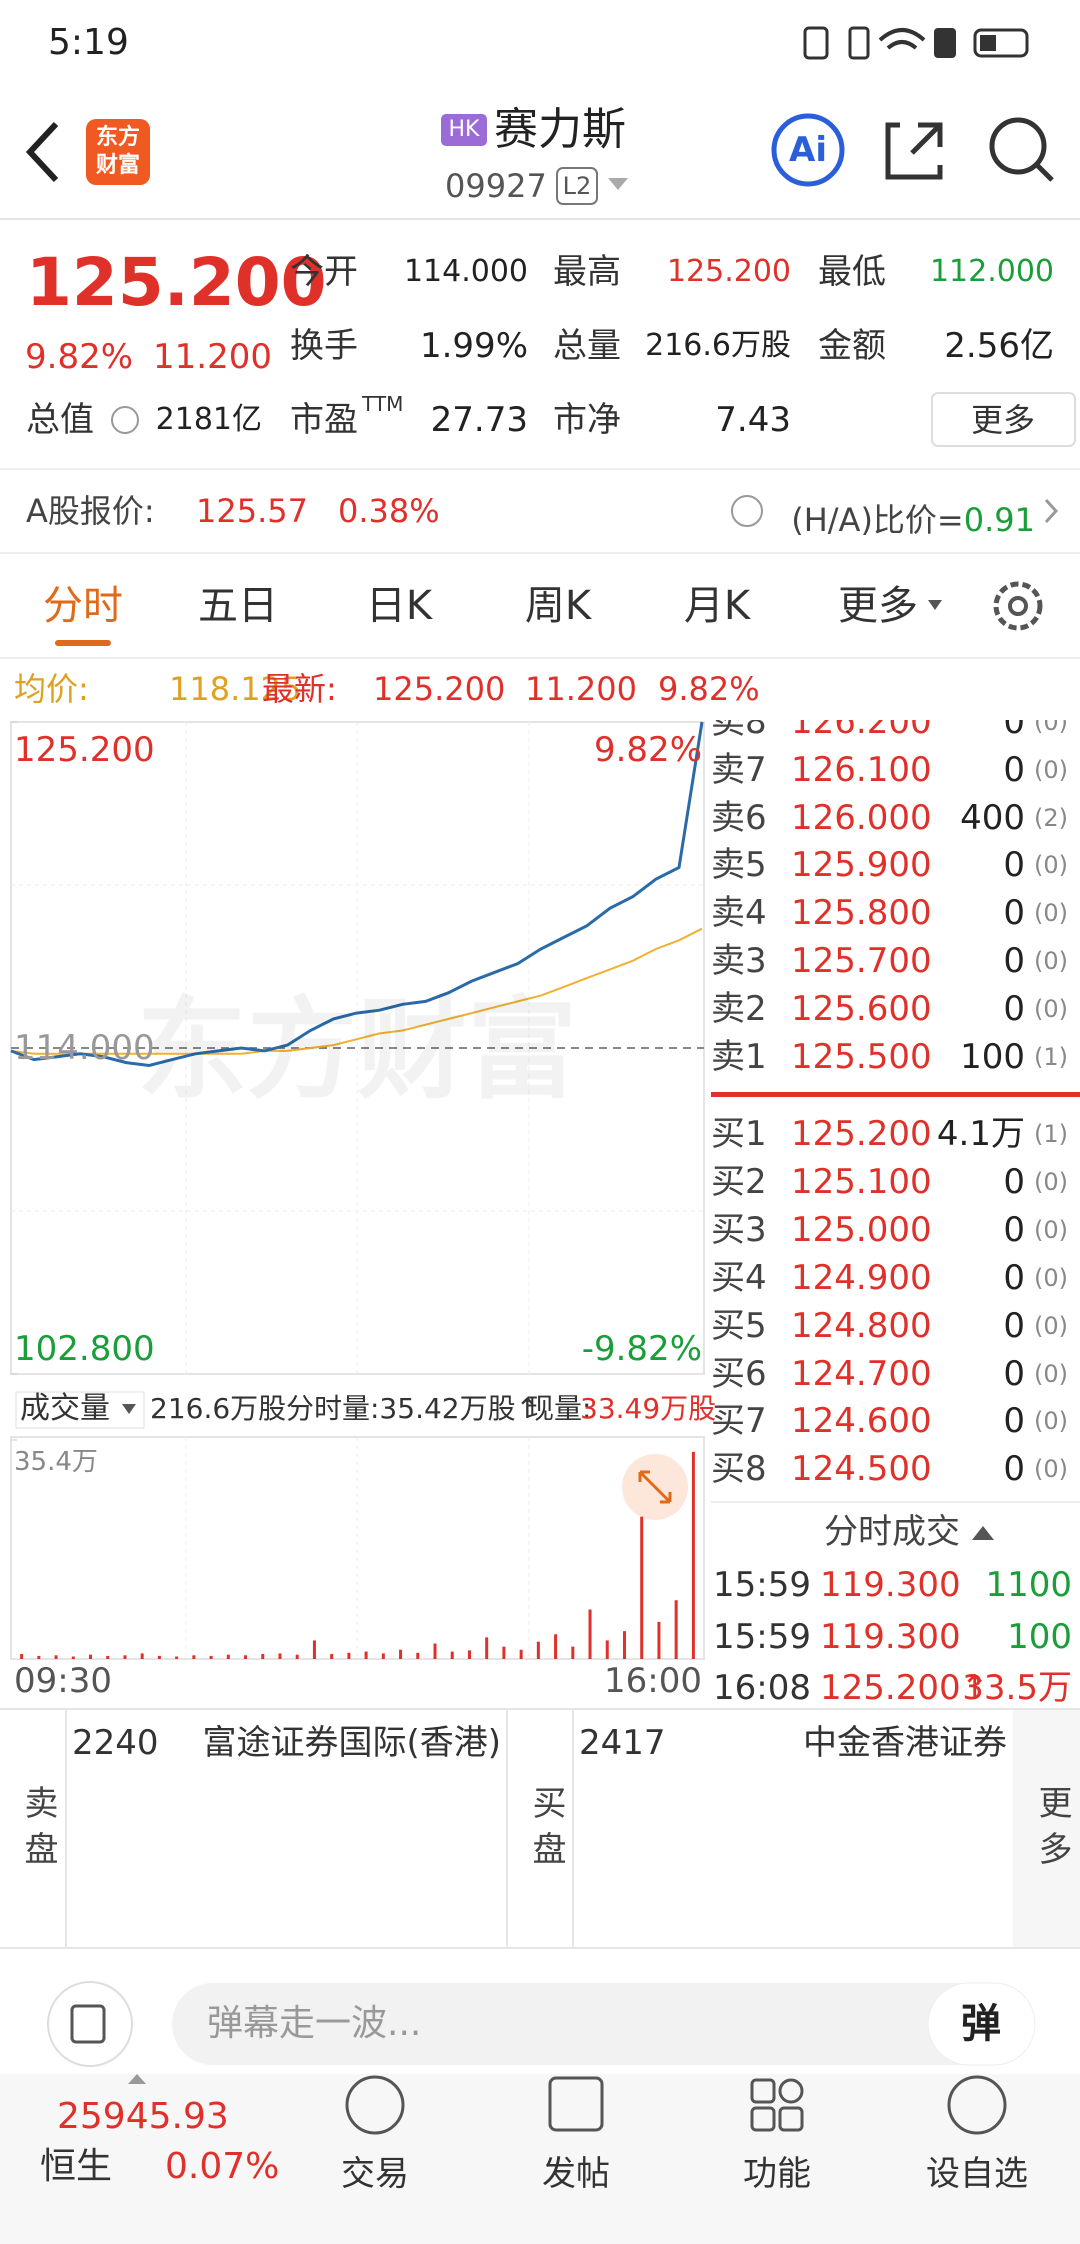 The height and width of the screenshot is (2244, 1080). What do you see at coordinates (895, 1094) in the screenshot?
I see `book-divider` at bounding box center [895, 1094].